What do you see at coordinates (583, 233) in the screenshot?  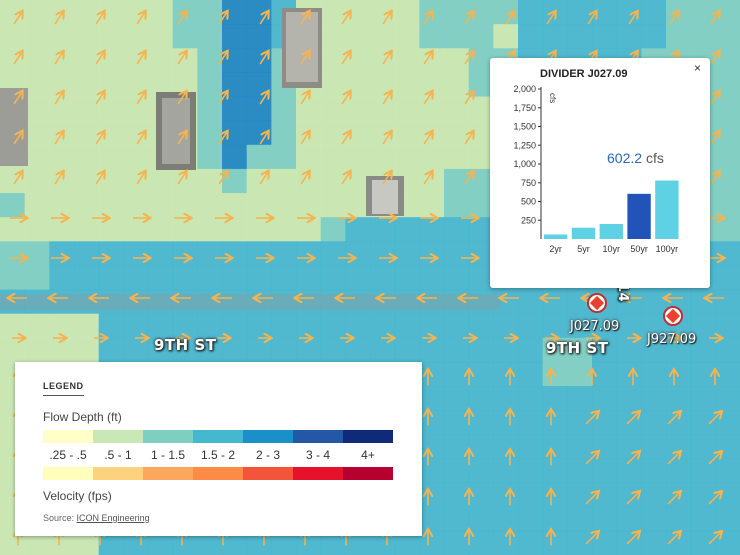 I see `bar-5yr` at bounding box center [583, 233].